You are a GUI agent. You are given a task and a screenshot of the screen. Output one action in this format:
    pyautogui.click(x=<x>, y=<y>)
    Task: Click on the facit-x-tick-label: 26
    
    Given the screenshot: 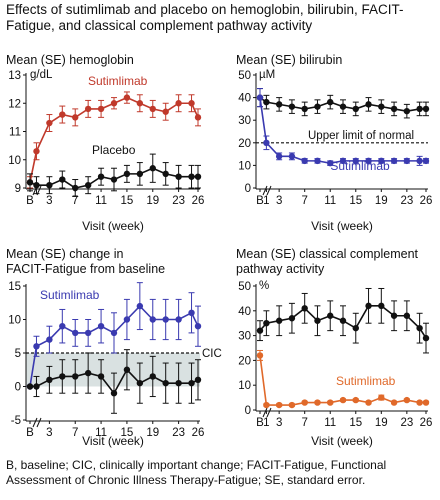 What is the action you would take?
    pyautogui.click(x=198, y=433)
    